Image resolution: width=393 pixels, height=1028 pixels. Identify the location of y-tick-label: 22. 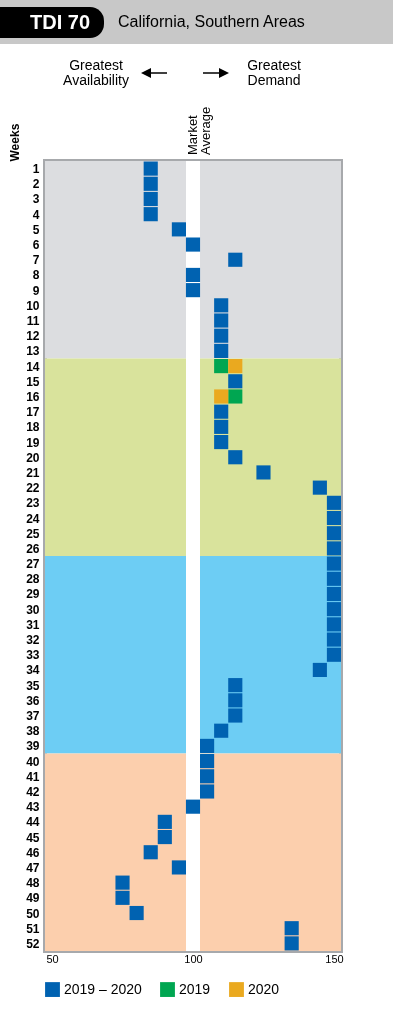
(33, 488).